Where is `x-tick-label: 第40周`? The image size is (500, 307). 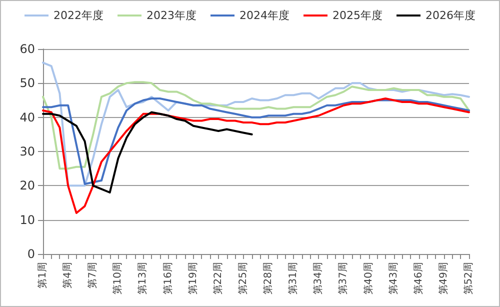 x-tick-label: 第40周 is located at coordinates (368, 278).